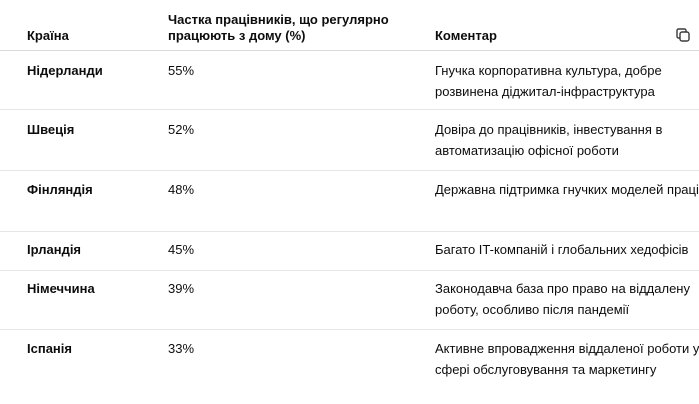  I want to click on cell-country: Німеччина, so click(61, 288).